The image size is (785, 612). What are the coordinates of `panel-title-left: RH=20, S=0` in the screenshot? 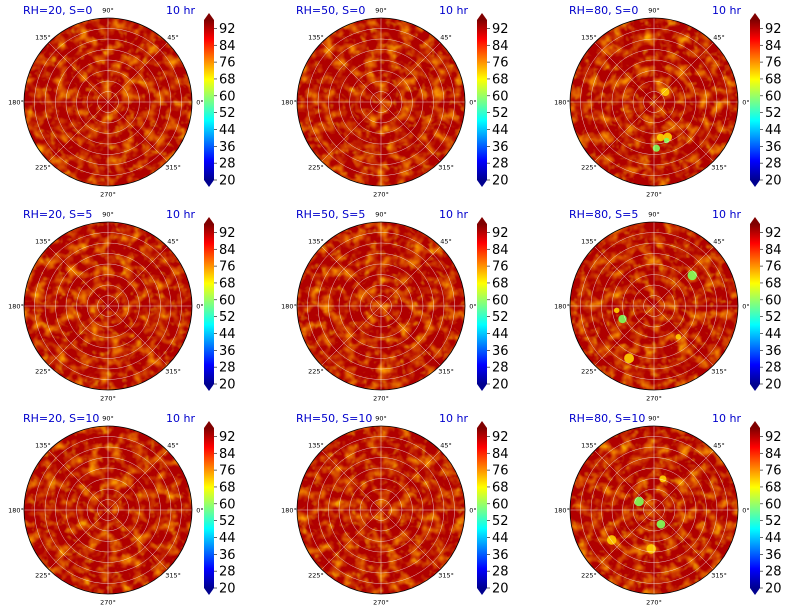 It's located at (57, 10).